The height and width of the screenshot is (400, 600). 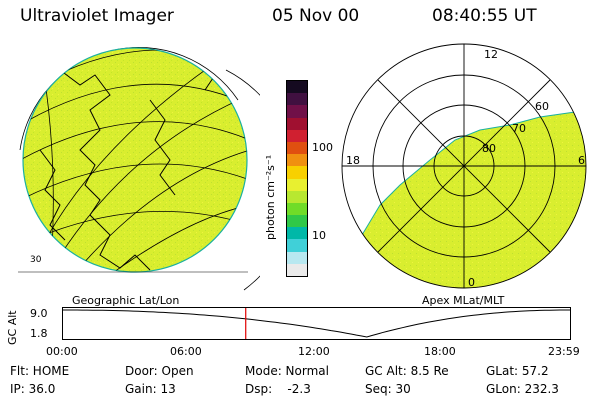 What do you see at coordinates (186, 351) in the screenshot?
I see `xtick-0600: 06:00` at bounding box center [186, 351].